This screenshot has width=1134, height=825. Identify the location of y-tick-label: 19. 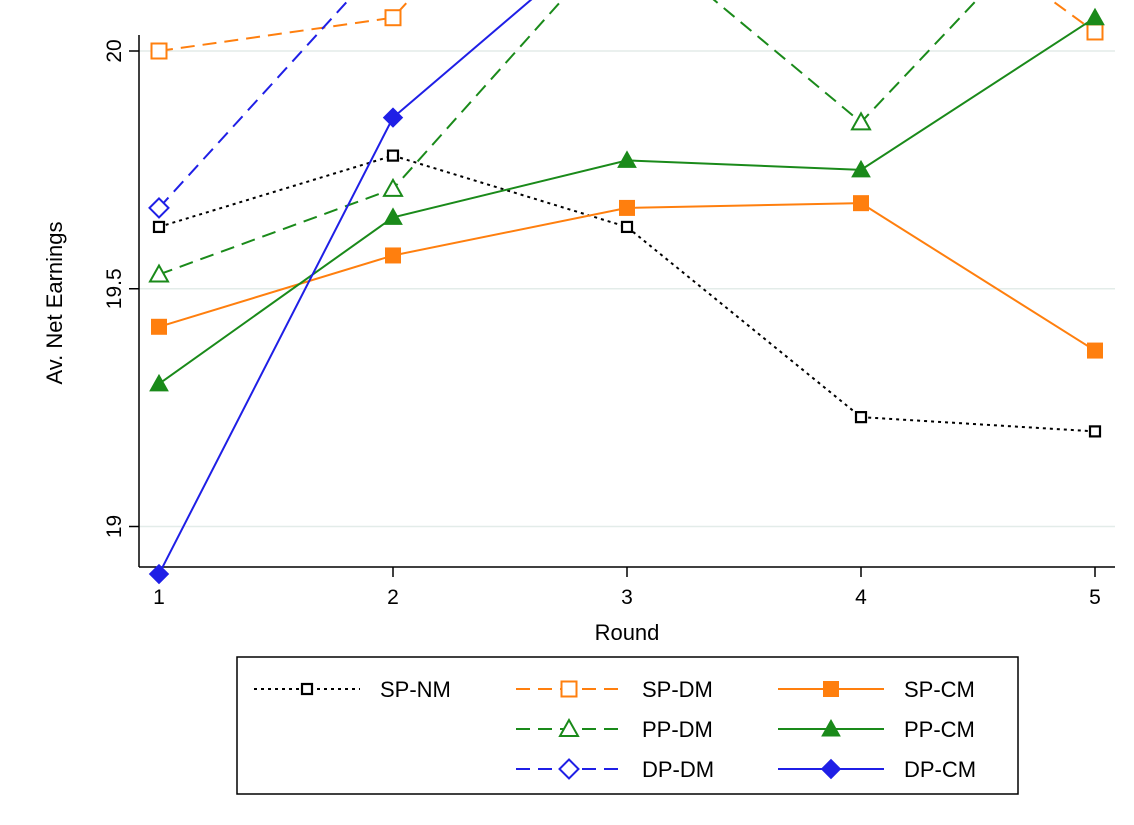
(114, 526).